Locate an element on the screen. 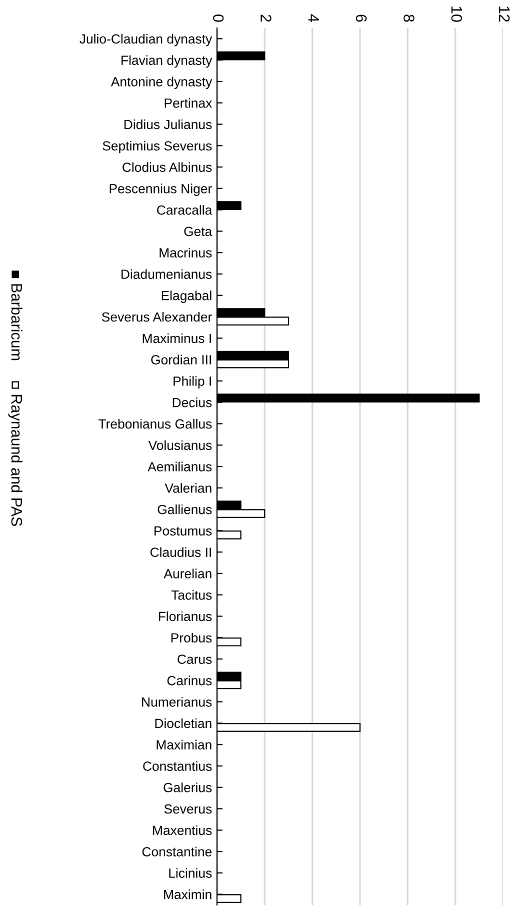 The image size is (512, 907). y-tick-label: Postumus is located at coordinates (183, 531).